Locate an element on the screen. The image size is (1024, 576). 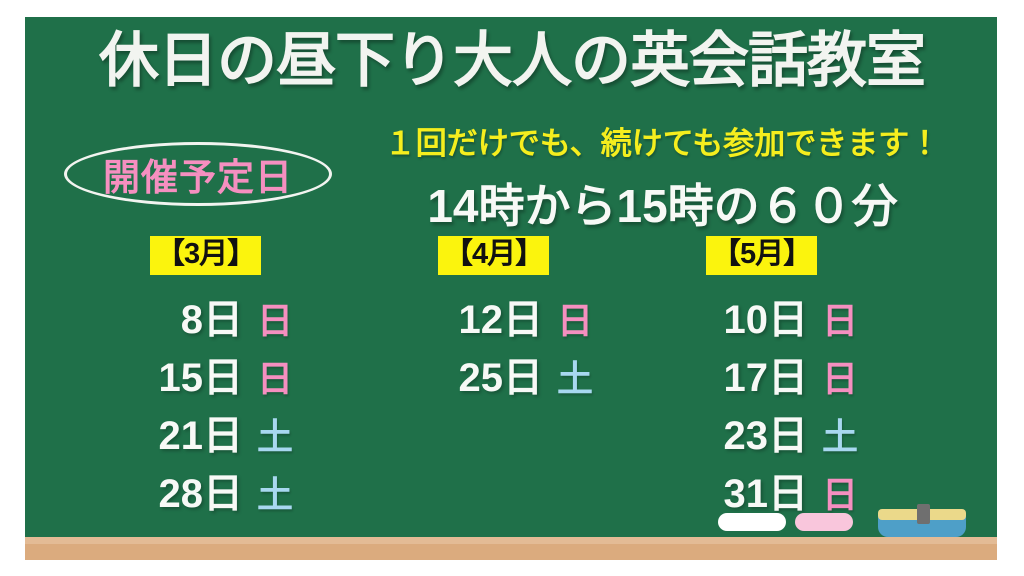
date-row: 17日 日 is located at coordinates (805, 374).